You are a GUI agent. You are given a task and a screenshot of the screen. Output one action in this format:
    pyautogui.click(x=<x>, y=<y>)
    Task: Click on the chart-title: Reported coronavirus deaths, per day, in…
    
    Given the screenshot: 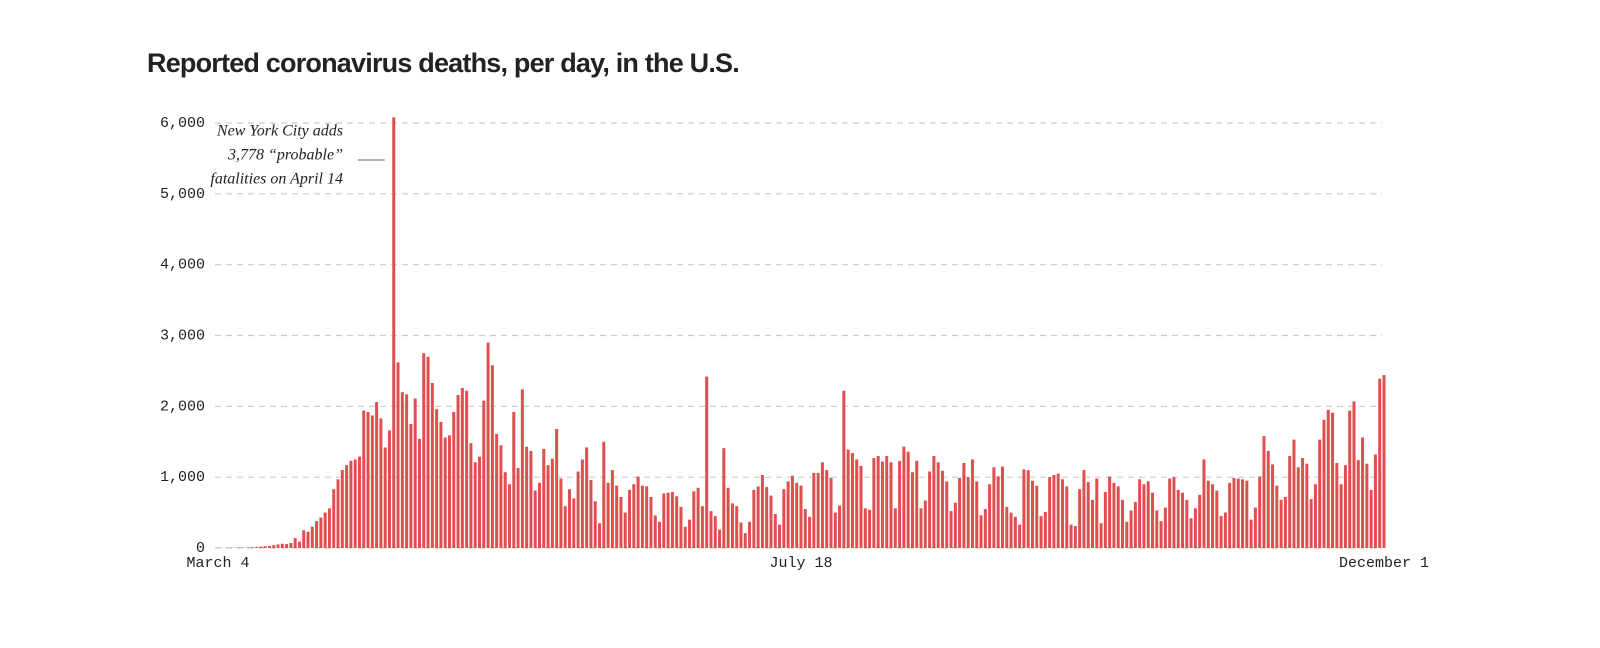 What is the action you would take?
    pyautogui.click(x=443, y=63)
    